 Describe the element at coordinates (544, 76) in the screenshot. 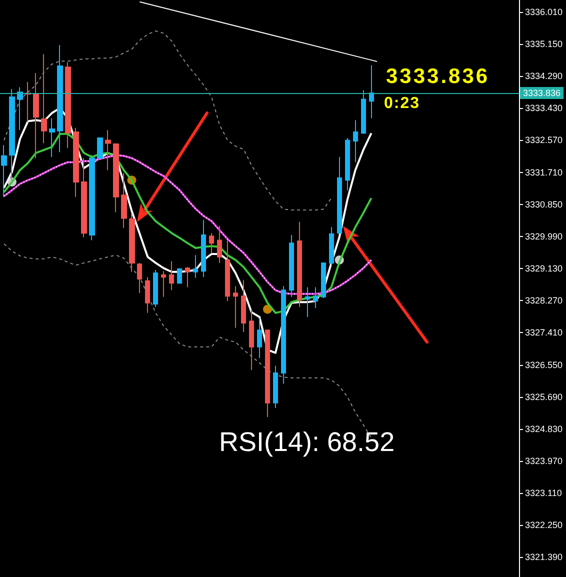

I see `y-tick-label: 3334.290` at that location.